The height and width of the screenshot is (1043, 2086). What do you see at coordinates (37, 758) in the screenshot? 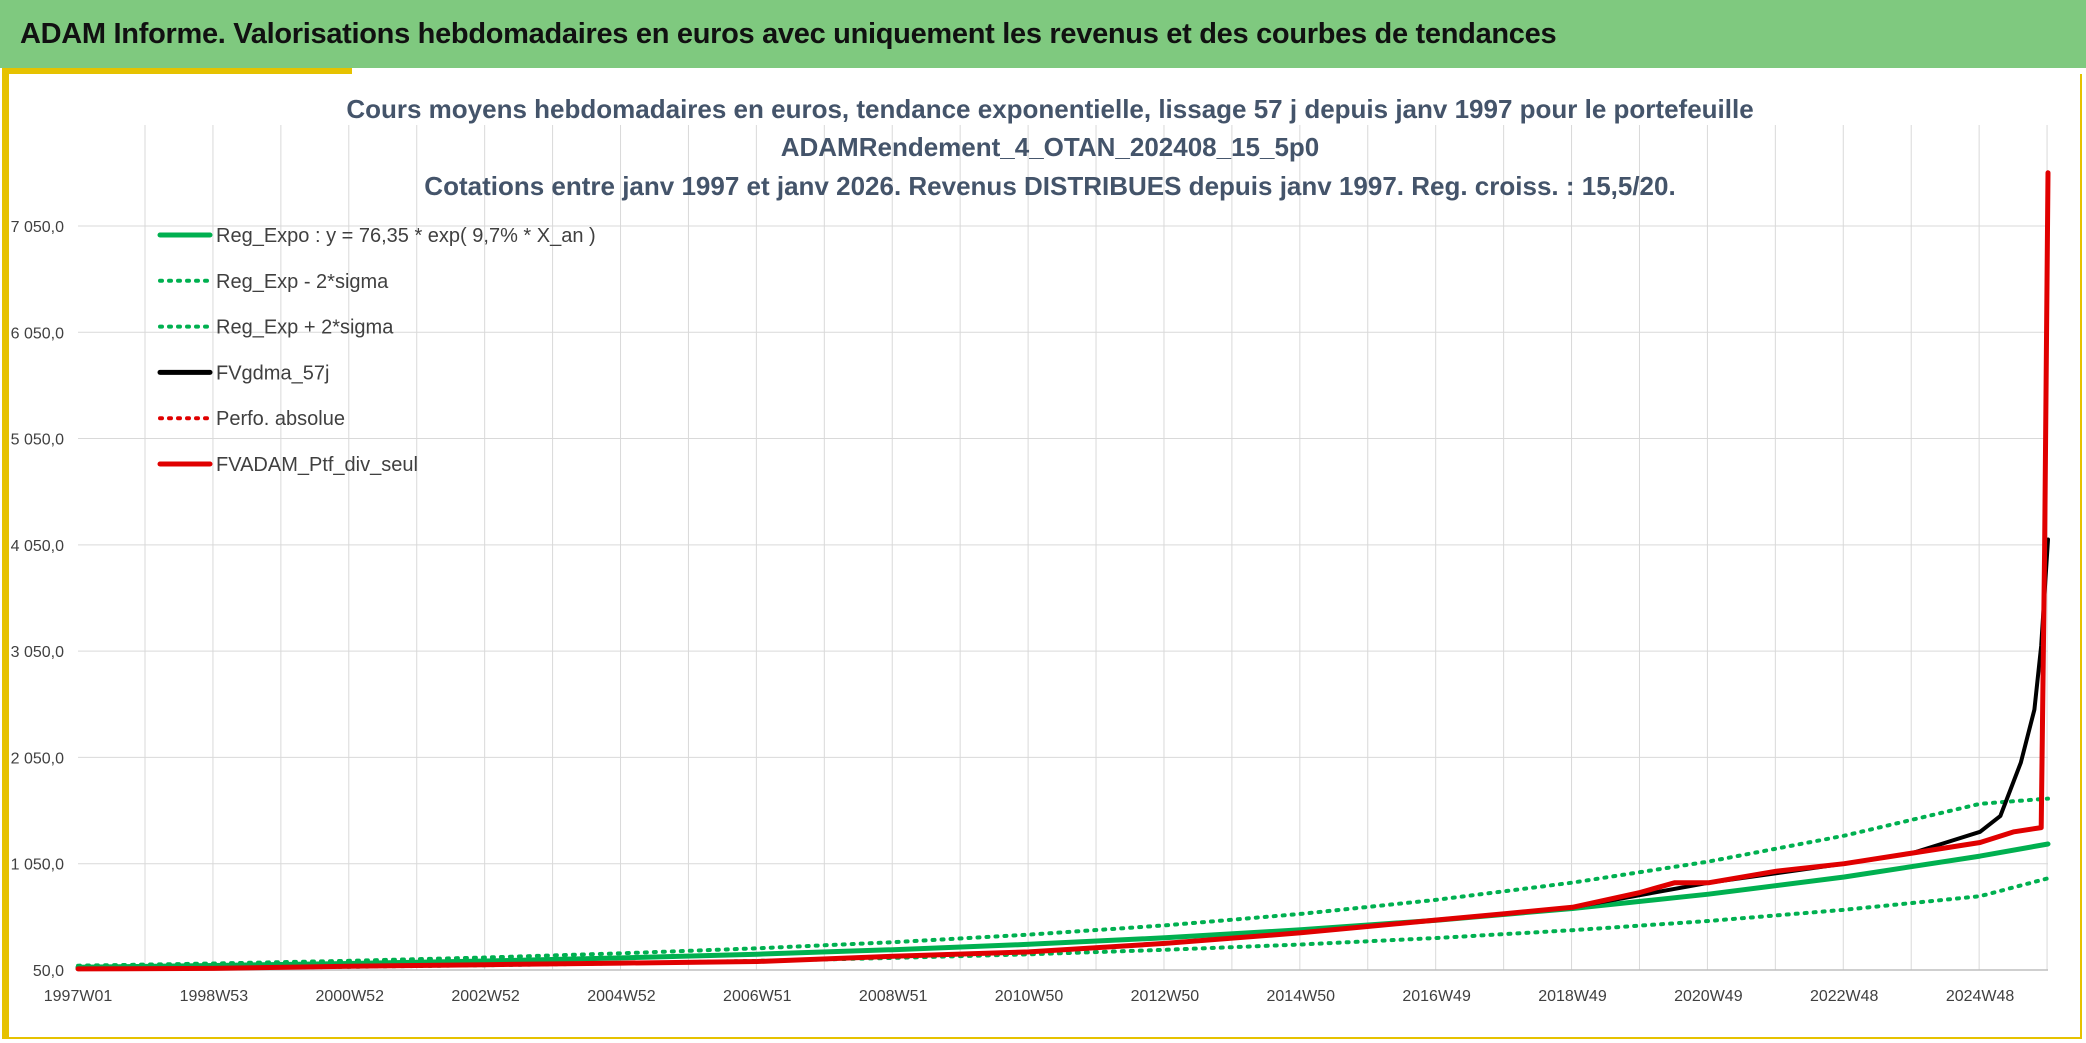
I see `y-tick-label: 2 050,0` at bounding box center [37, 758].